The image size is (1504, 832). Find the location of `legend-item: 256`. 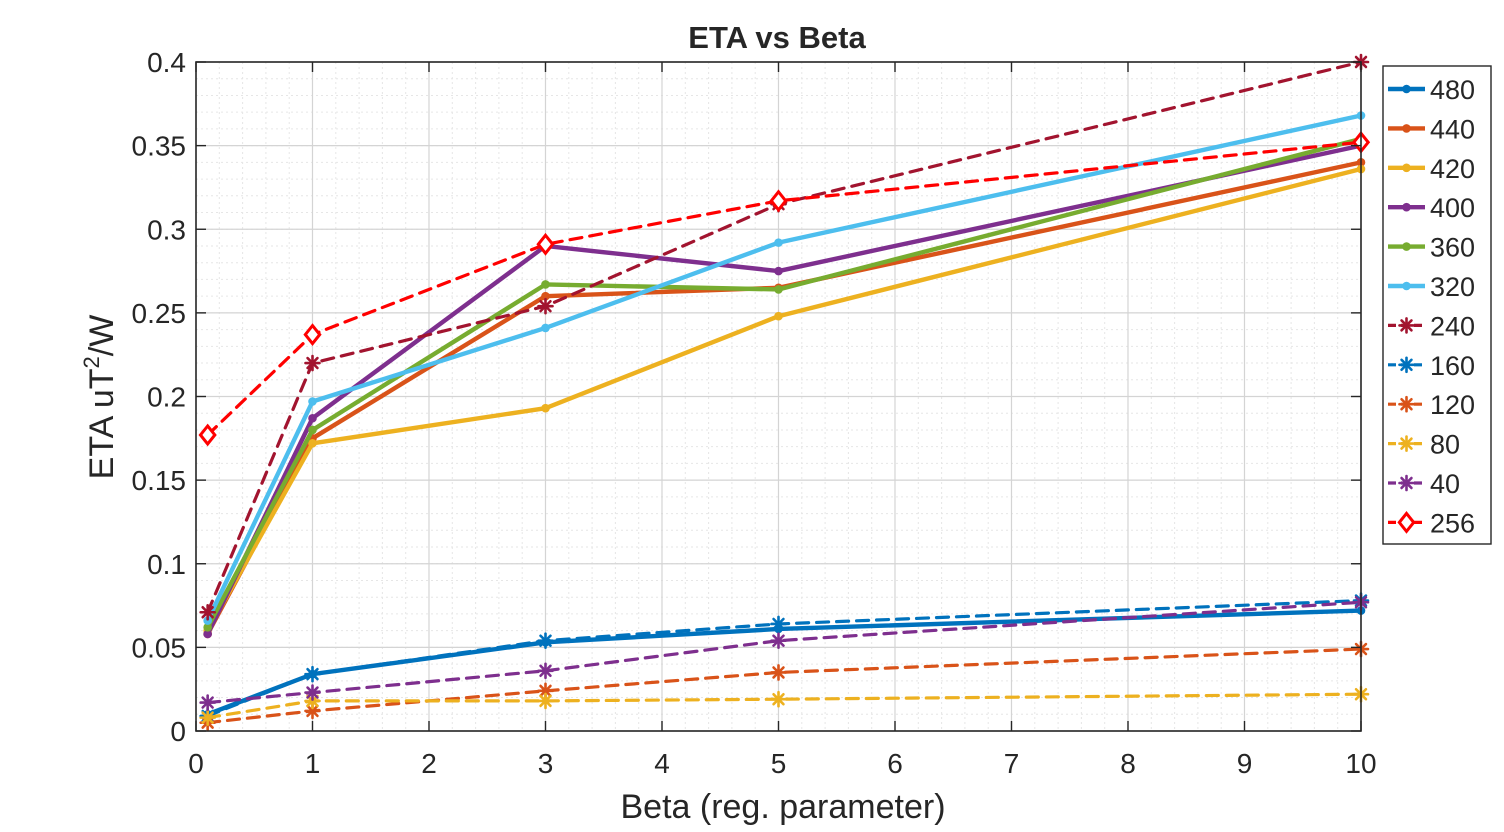

legend-item: 256 is located at coordinates (1431, 523).